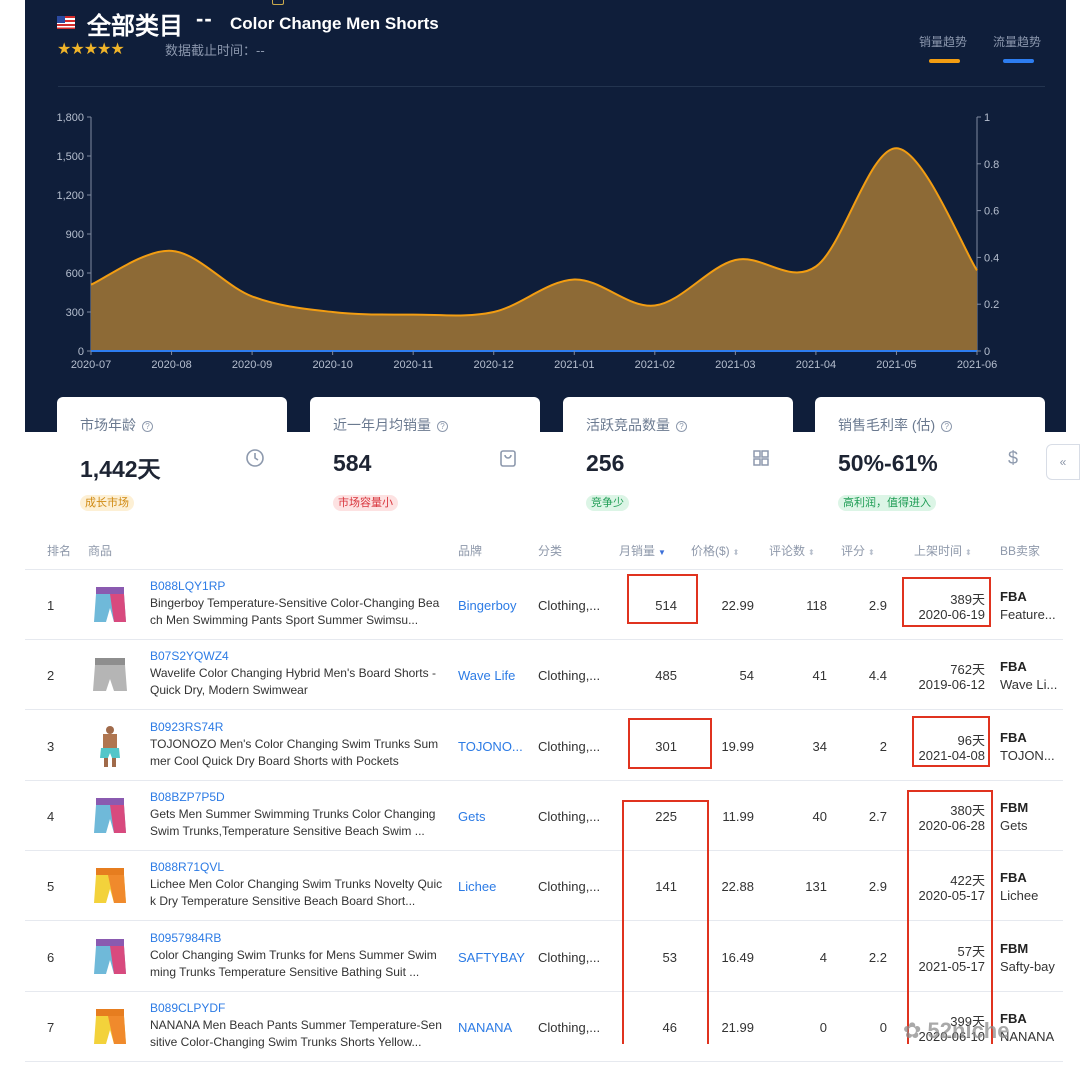 This screenshot has height=1081, width=1080. What do you see at coordinates (761, 458) in the screenshot?
I see `grid-icon` at bounding box center [761, 458].